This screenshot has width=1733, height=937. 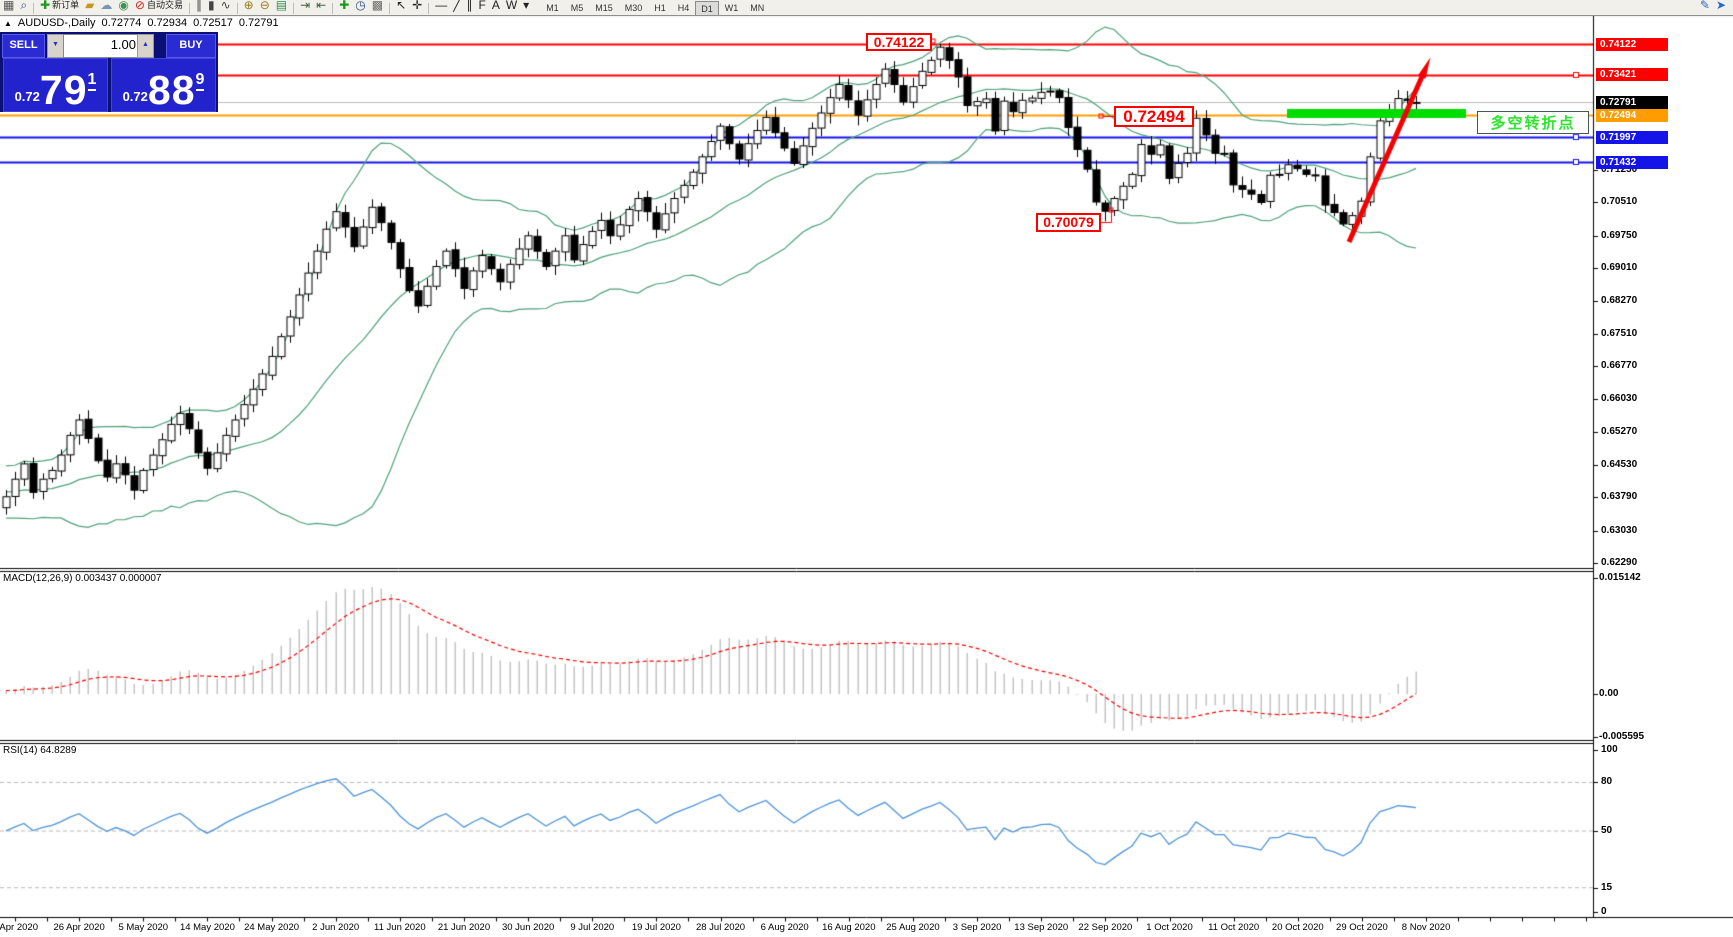 I want to click on price-tick-0.63030: 0.63030, so click(x=1619, y=530).